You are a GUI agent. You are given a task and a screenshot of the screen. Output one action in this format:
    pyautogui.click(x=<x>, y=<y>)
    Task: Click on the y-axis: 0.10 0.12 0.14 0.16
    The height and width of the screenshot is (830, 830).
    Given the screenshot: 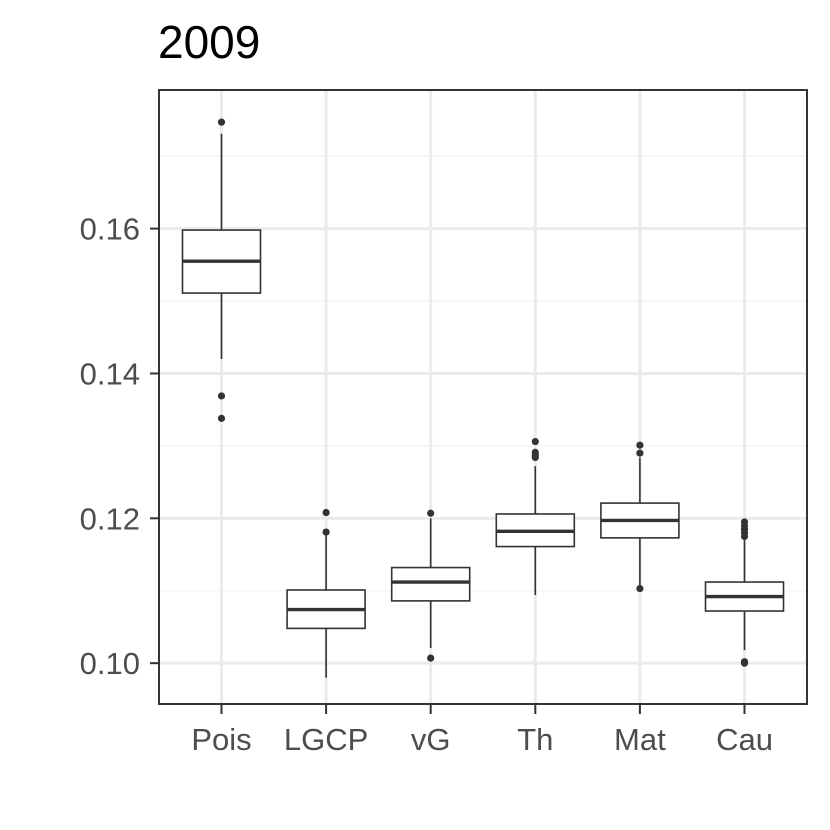 What is the action you would take?
    pyautogui.click(x=119, y=446)
    